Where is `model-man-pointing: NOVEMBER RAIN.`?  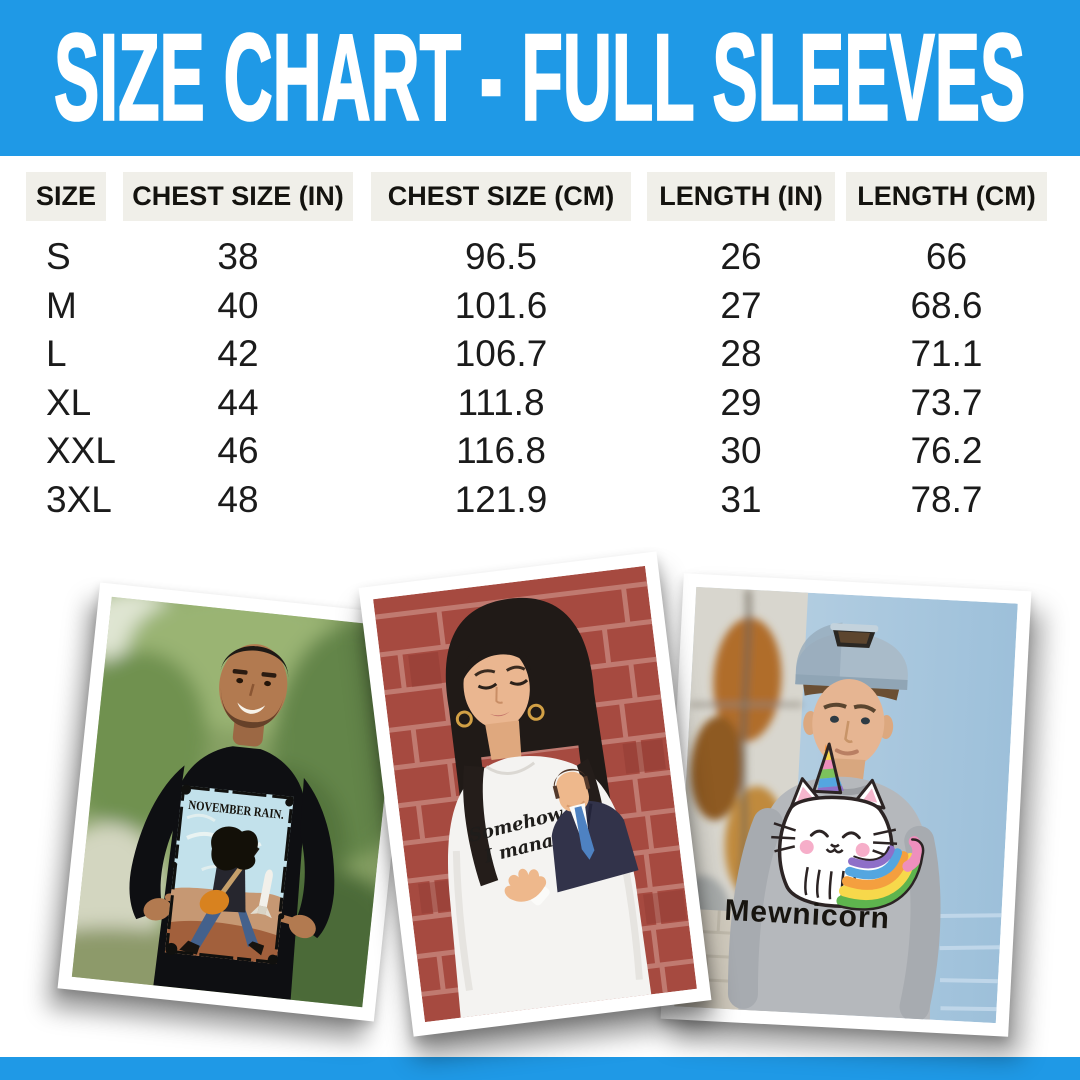 model-man-pointing: NOVEMBER RAIN. is located at coordinates (232, 822).